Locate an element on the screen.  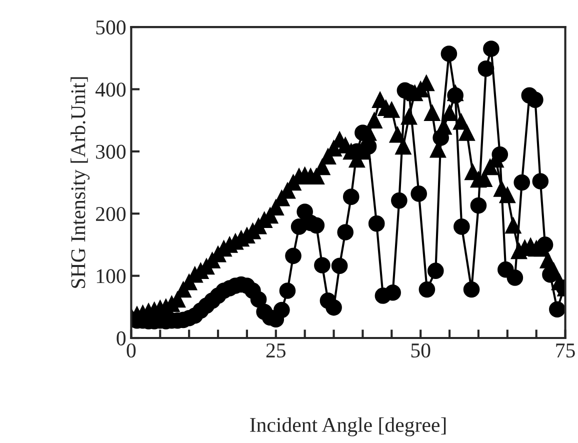
x-tick-label: 75 is located at coordinates (565, 351).